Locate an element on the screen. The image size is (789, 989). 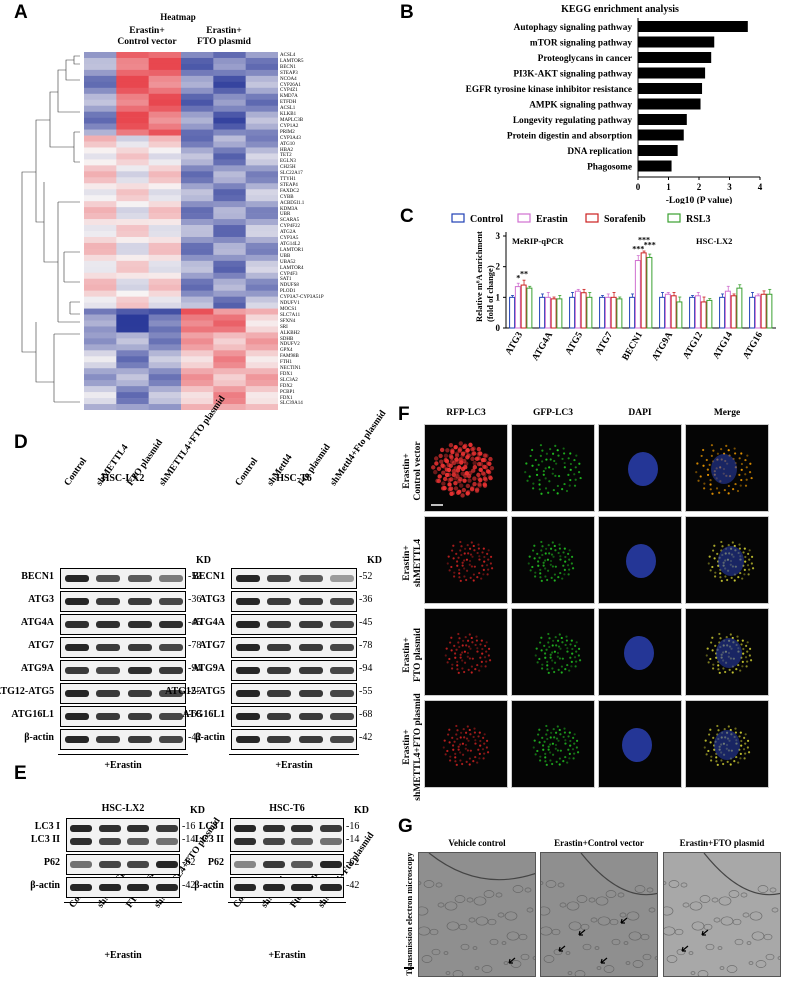
heatmap-gene-label: NDUFV2 is located at coordinates (290, 345).